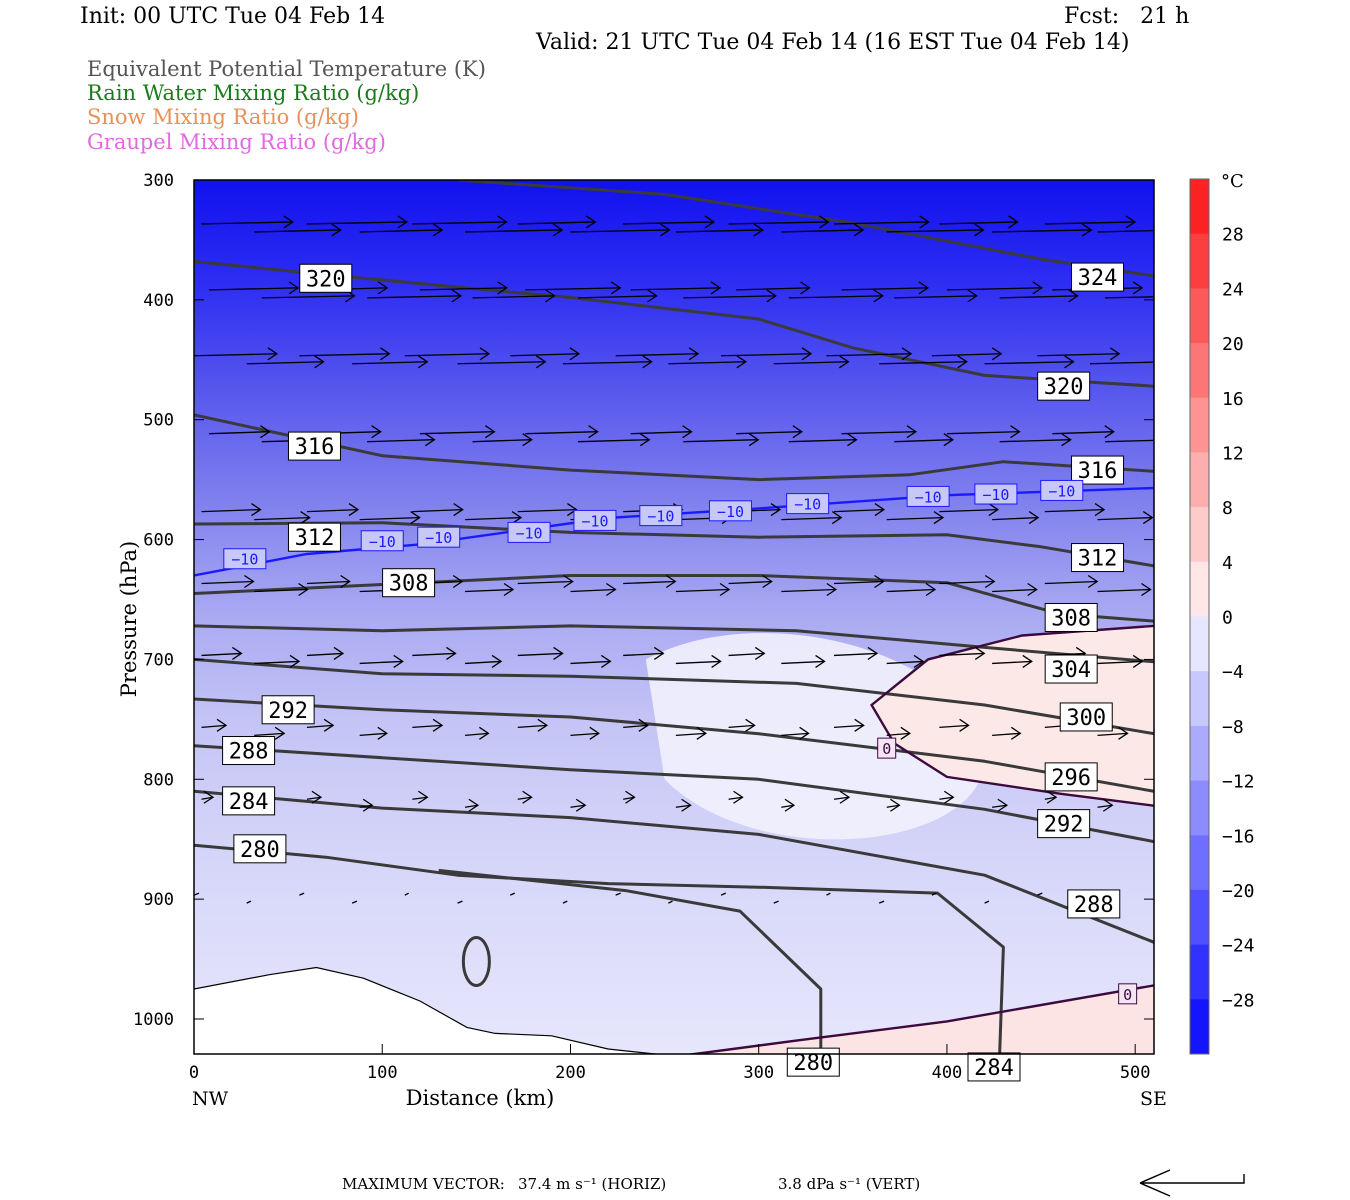 The width and height of the screenshot is (1350, 1200). What do you see at coordinates (1227, 618) in the screenshot?
I see `colorbar-tick-label: 0` at bounding box center [1227, 618].